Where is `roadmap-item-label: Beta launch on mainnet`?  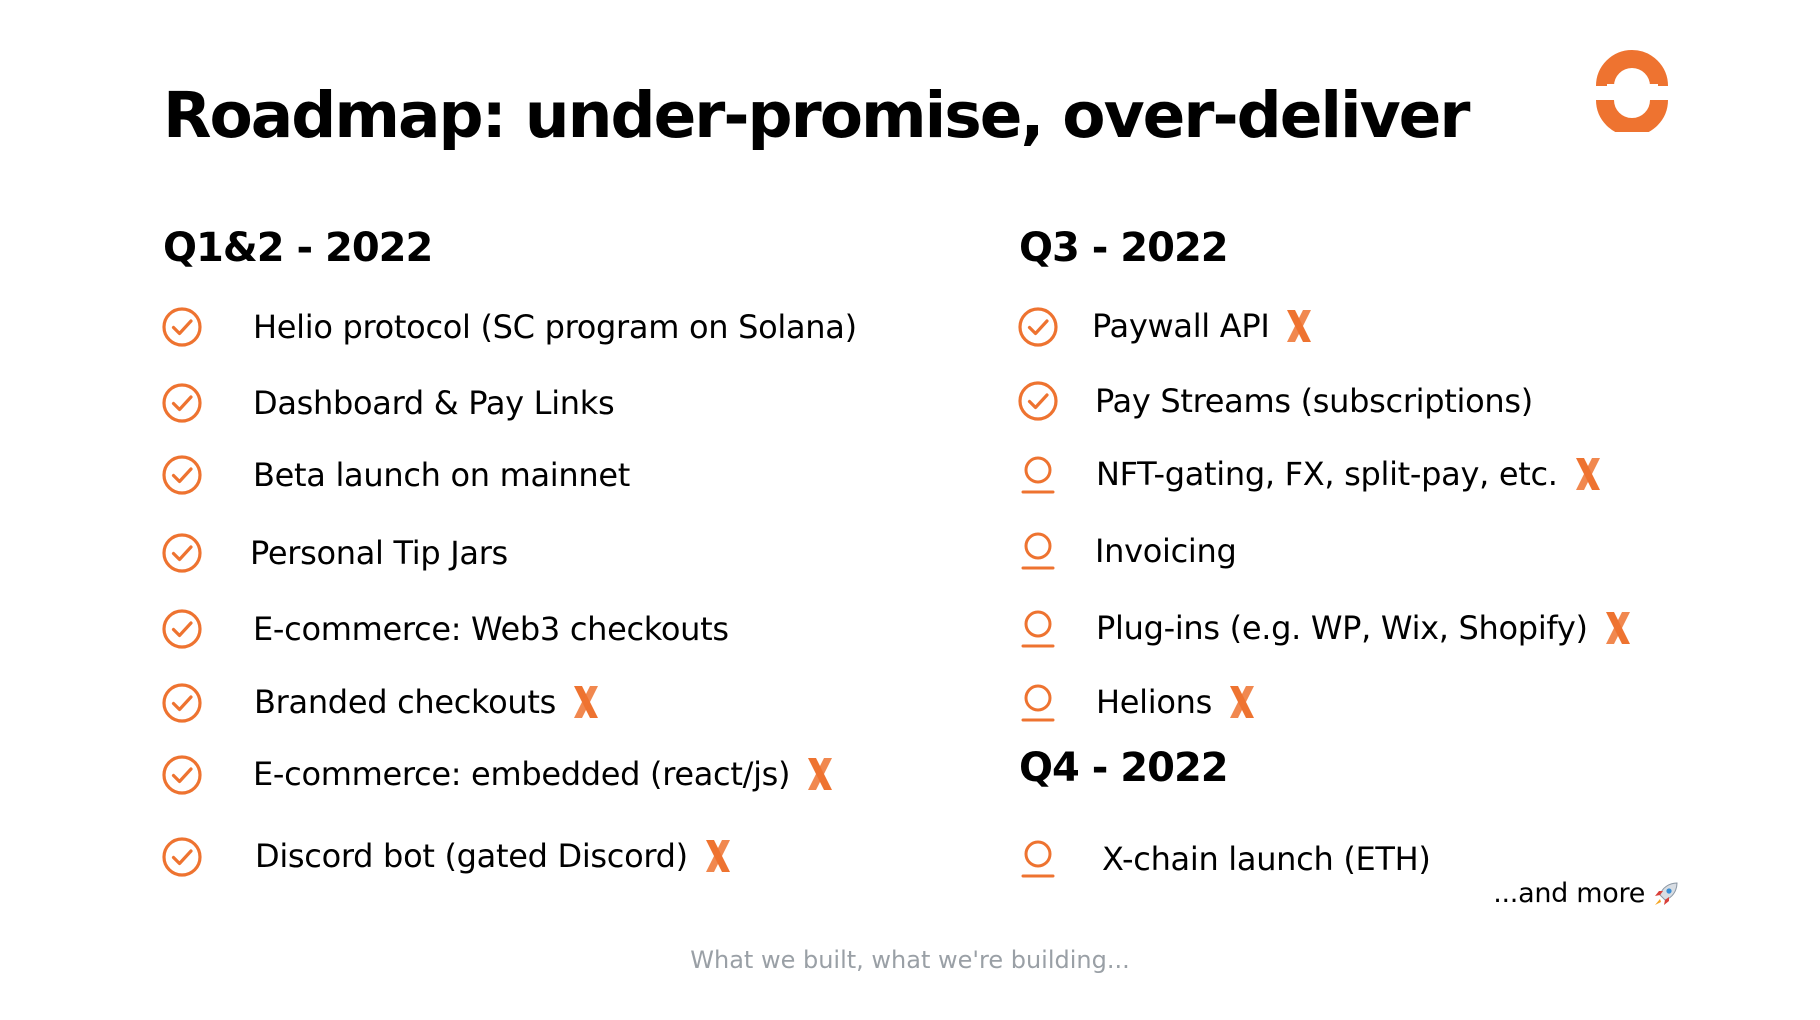
roadmap-item-label: Beta launch on mainnet is located at coordinates (441, 475).